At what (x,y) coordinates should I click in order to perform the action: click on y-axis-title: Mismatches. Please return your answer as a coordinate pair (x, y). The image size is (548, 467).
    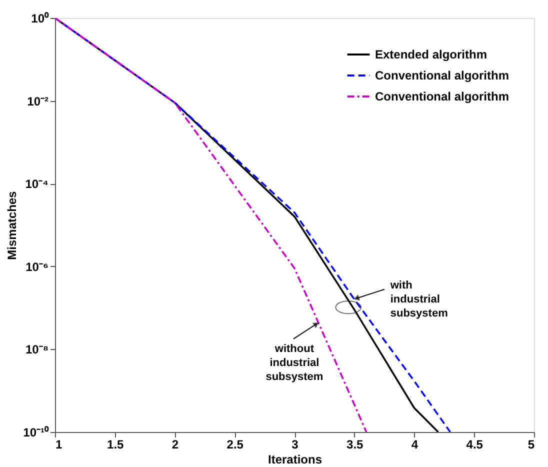
    Looking at the image, I should click on (12, 225).